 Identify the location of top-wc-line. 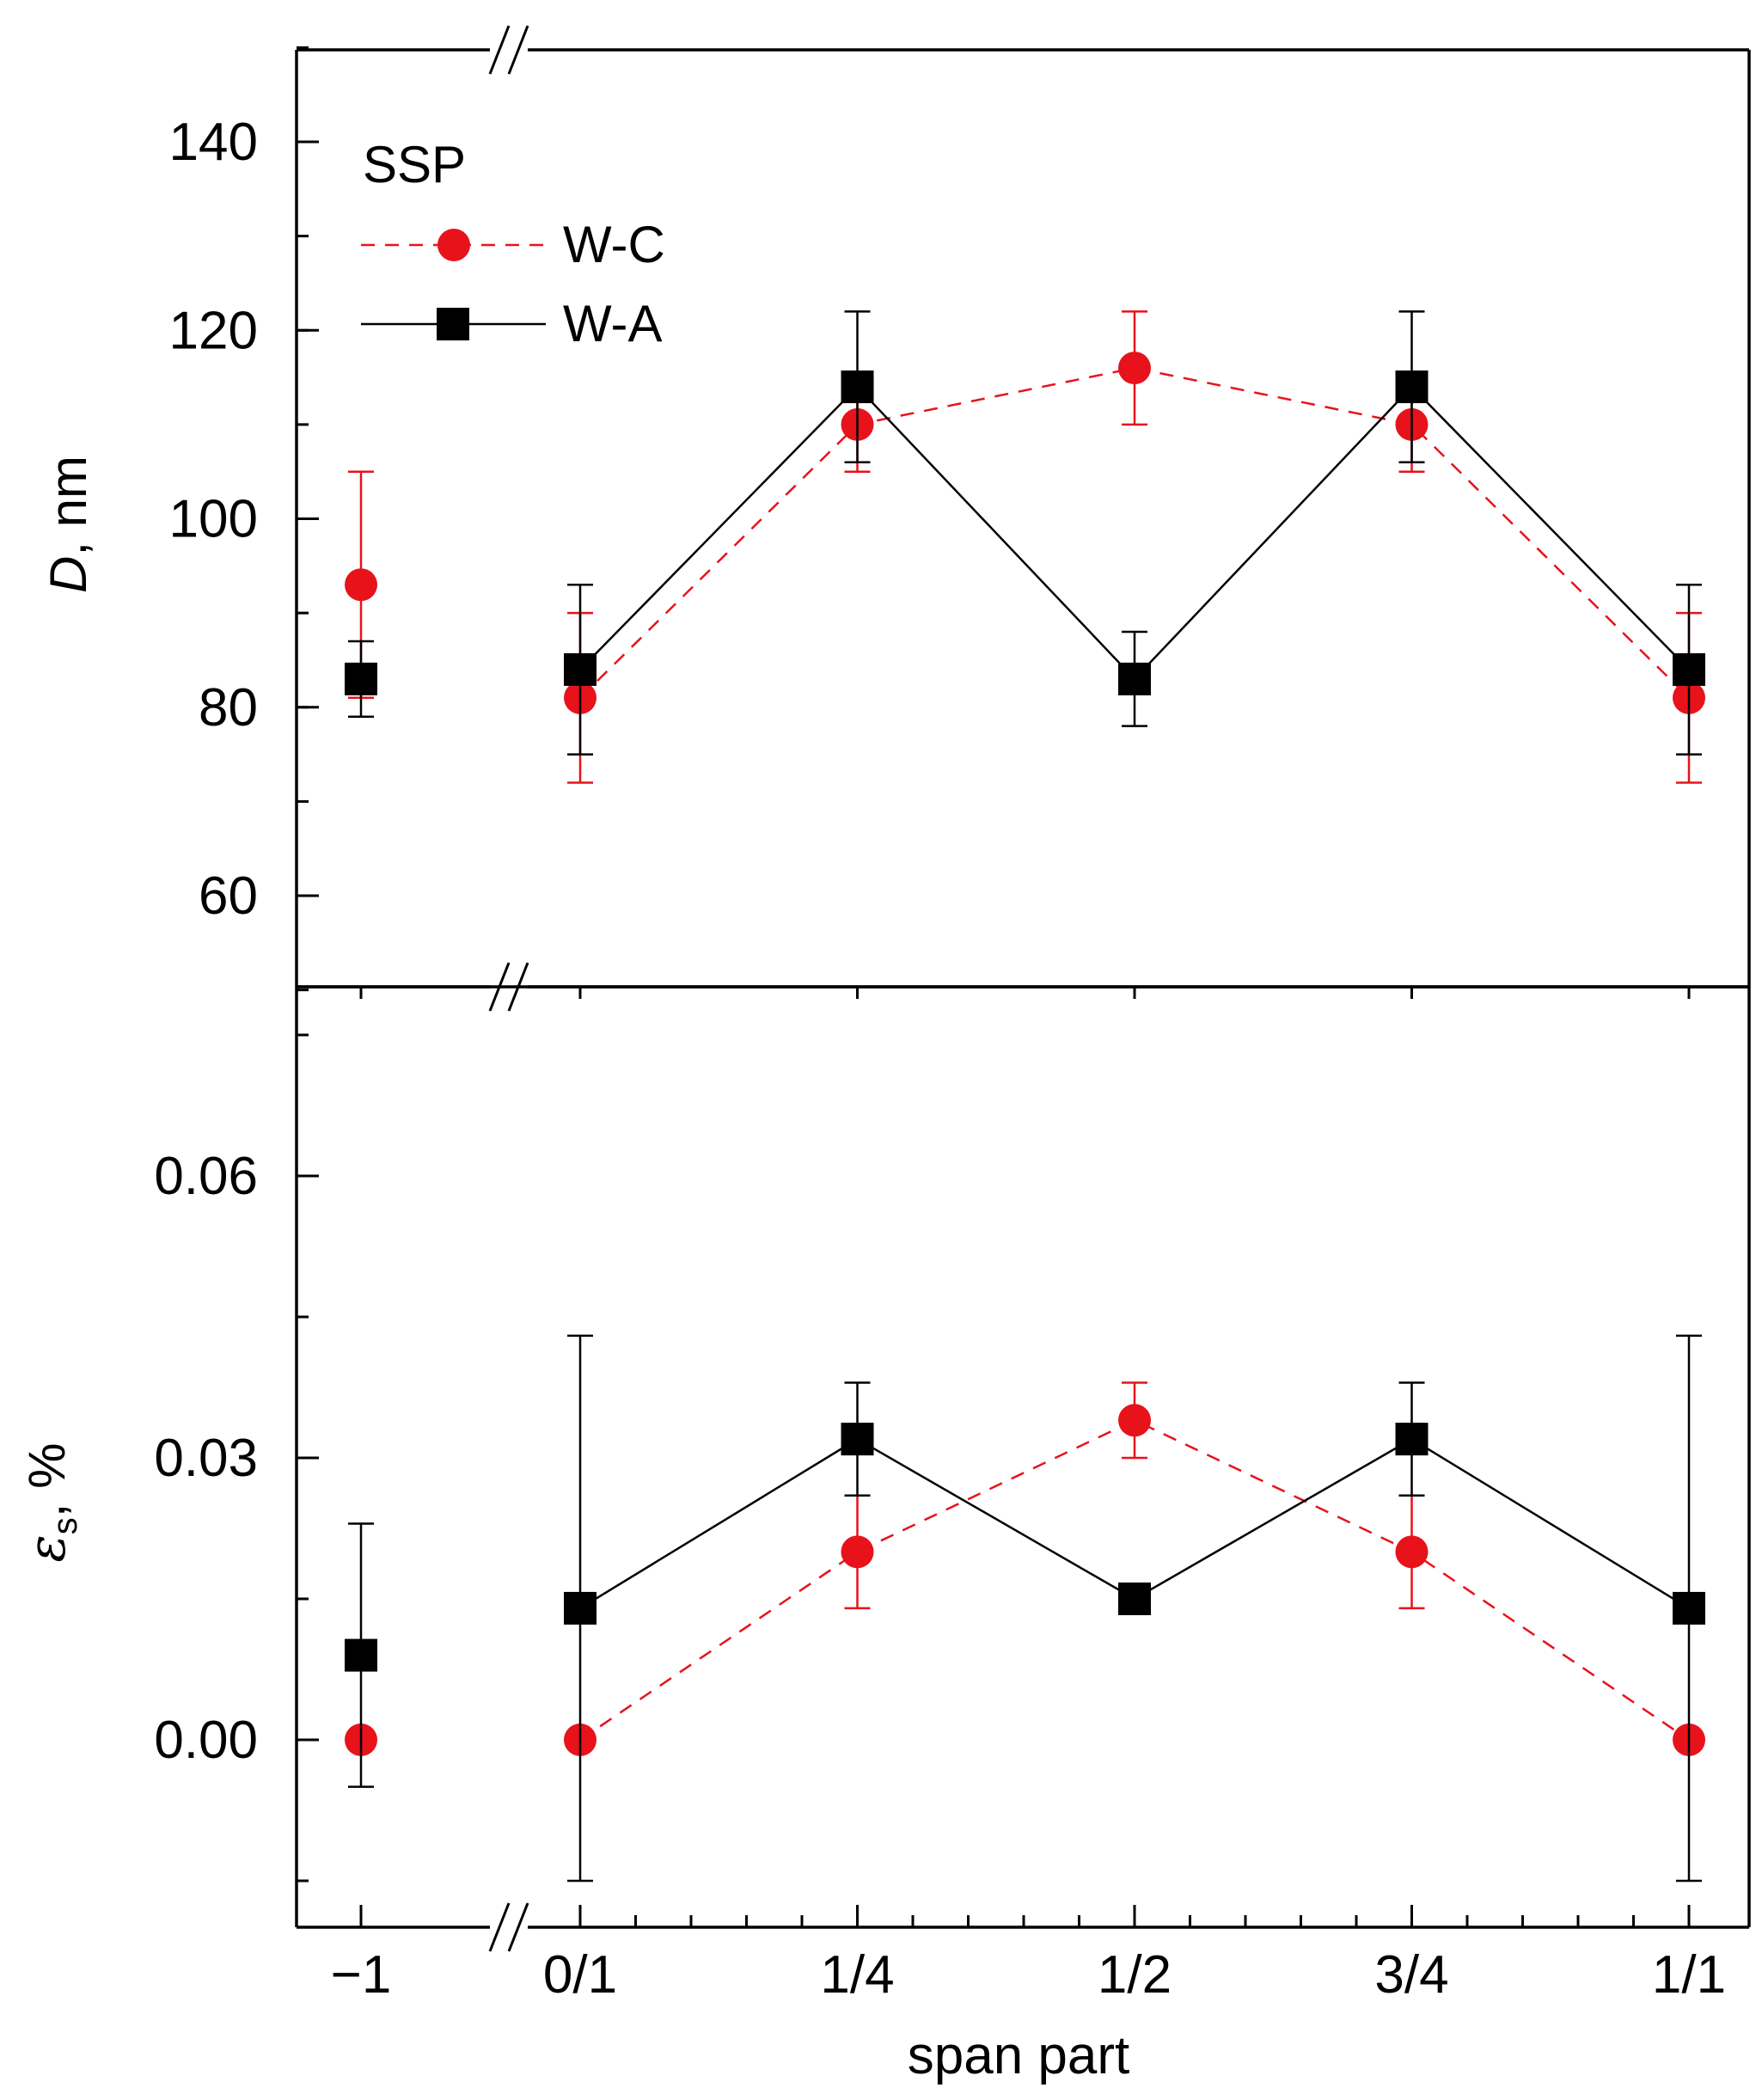
(1134, 532).